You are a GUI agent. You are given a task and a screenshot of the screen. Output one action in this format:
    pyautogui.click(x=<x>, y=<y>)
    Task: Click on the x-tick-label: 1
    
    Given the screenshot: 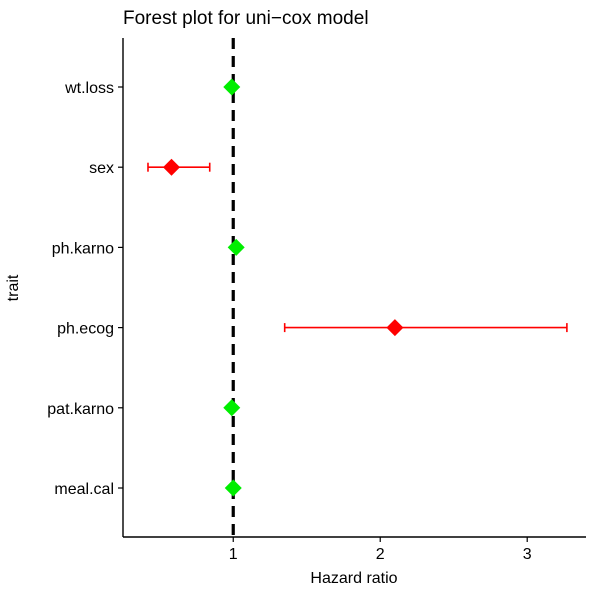 What is the action you would take?
    pyautogui.click(x=233, y=554)
    